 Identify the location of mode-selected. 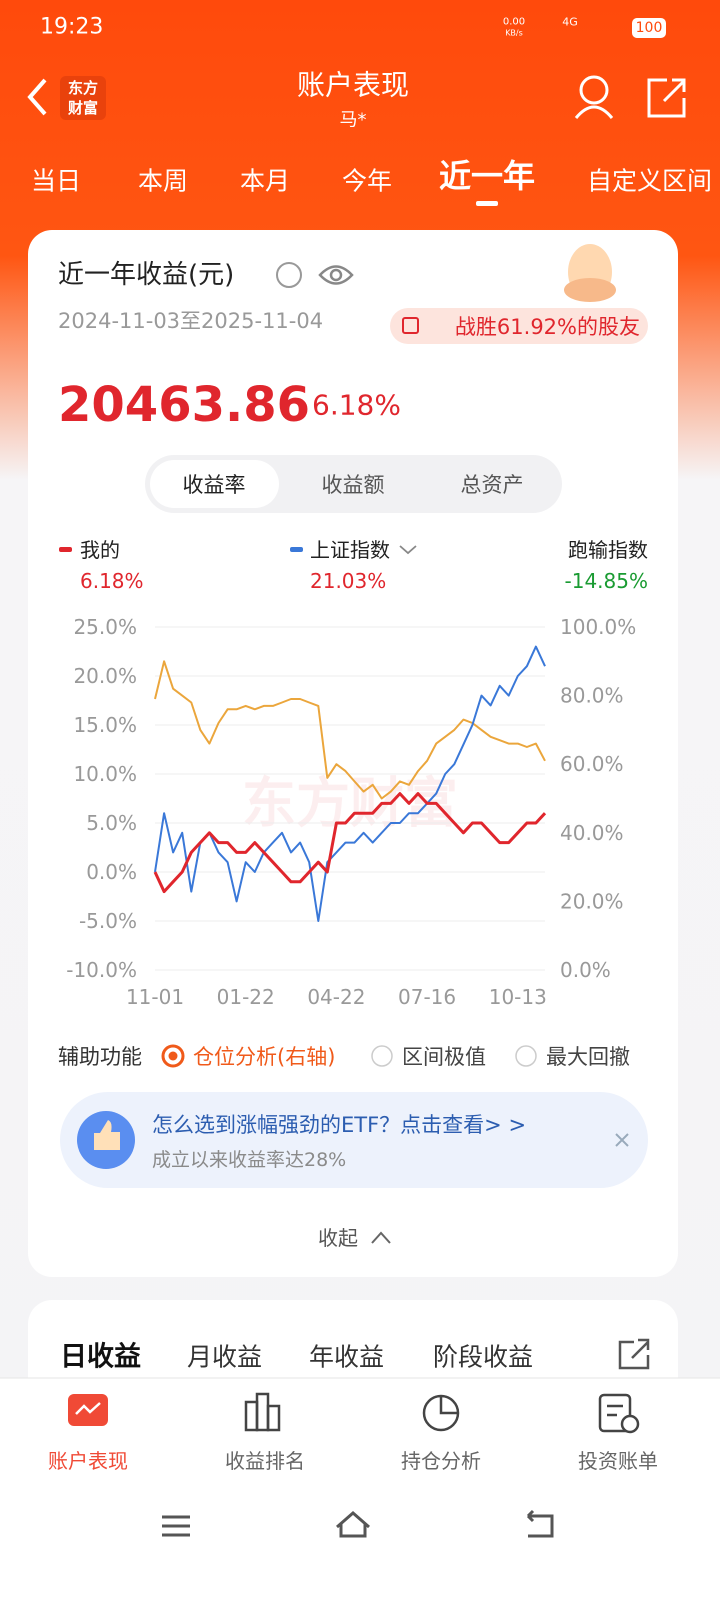
(214, 484).